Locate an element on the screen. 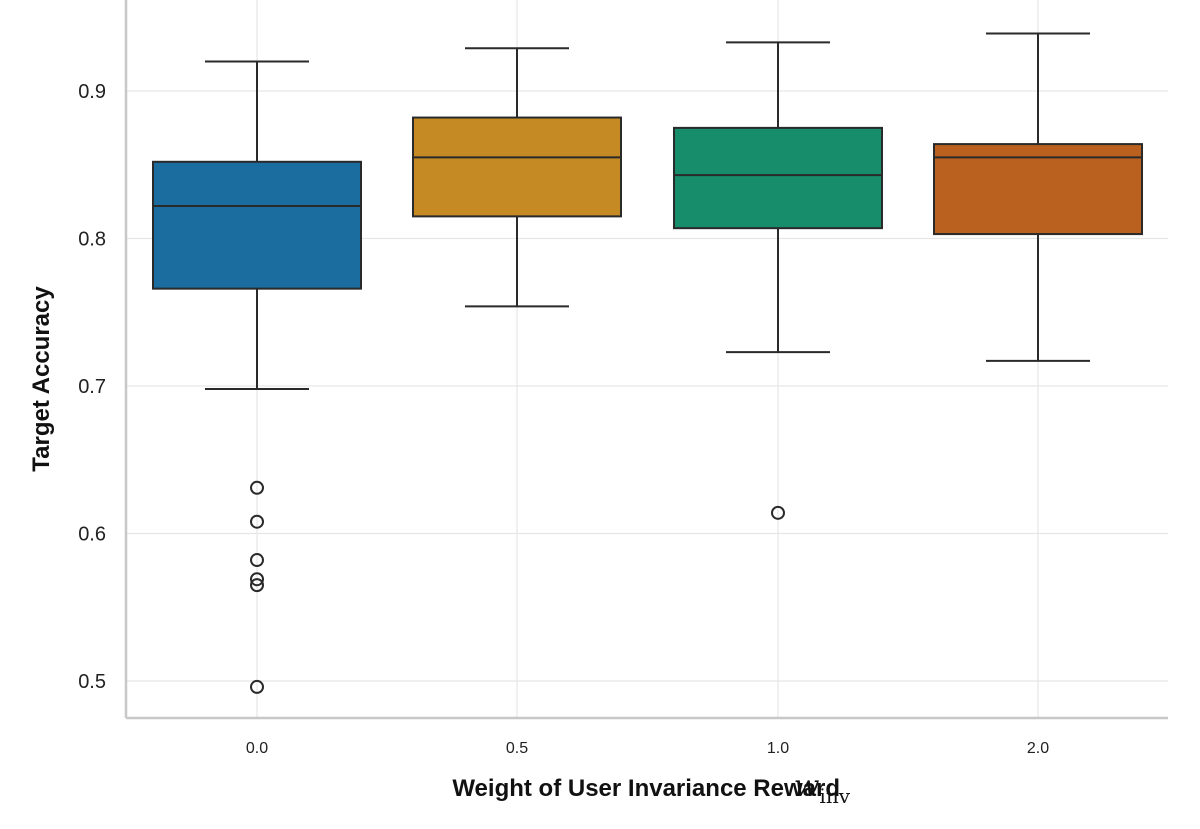 The image size is (1200, 829). x-axis-title-subscript: inv is located at coordinates (834, 796).